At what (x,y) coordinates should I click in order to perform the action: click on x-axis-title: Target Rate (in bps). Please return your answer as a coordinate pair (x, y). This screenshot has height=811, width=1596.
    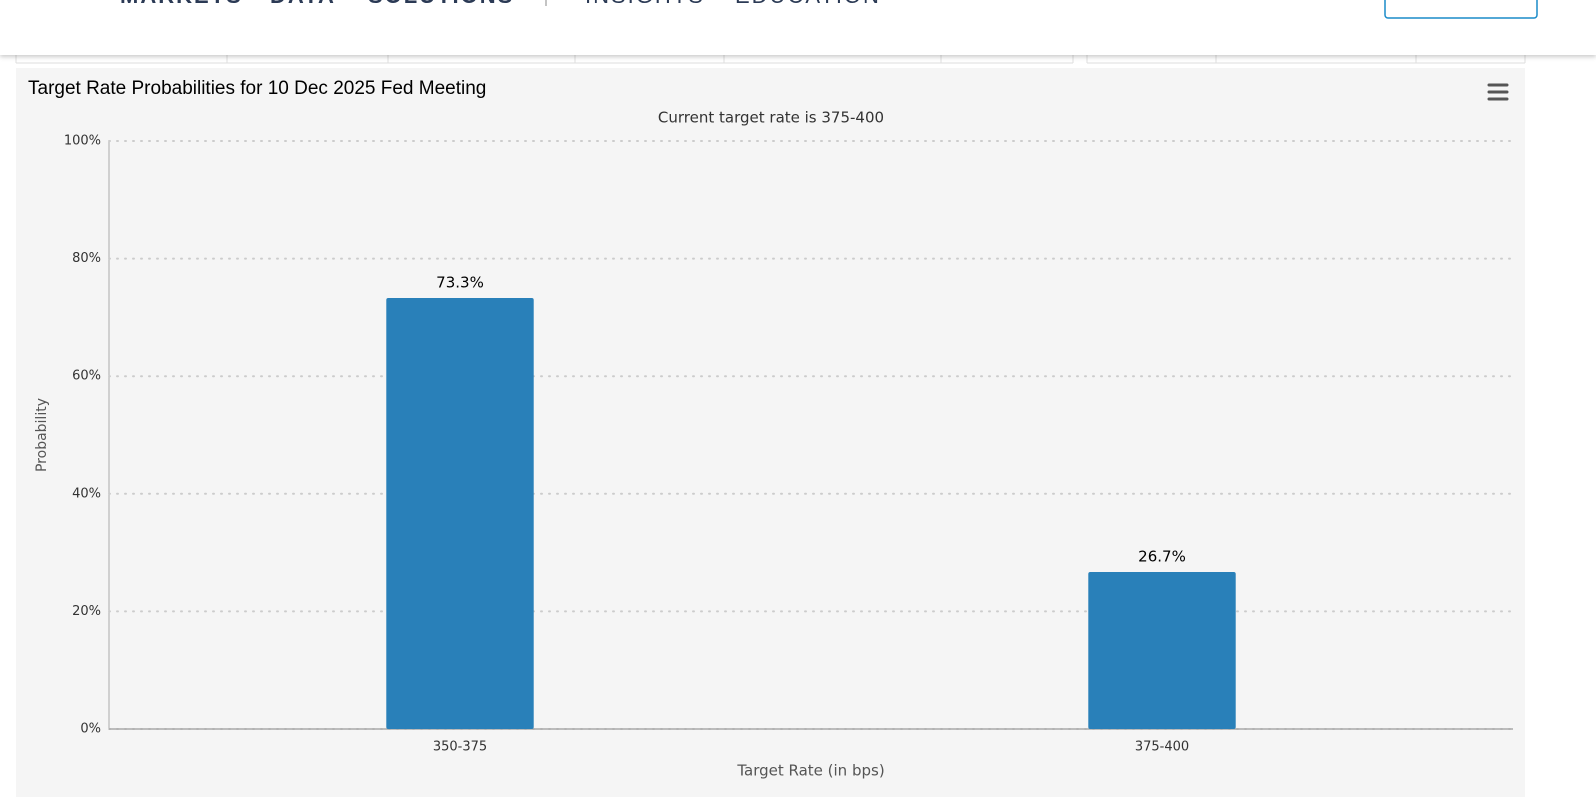
    Looking at the image, I should click on (810, 771).